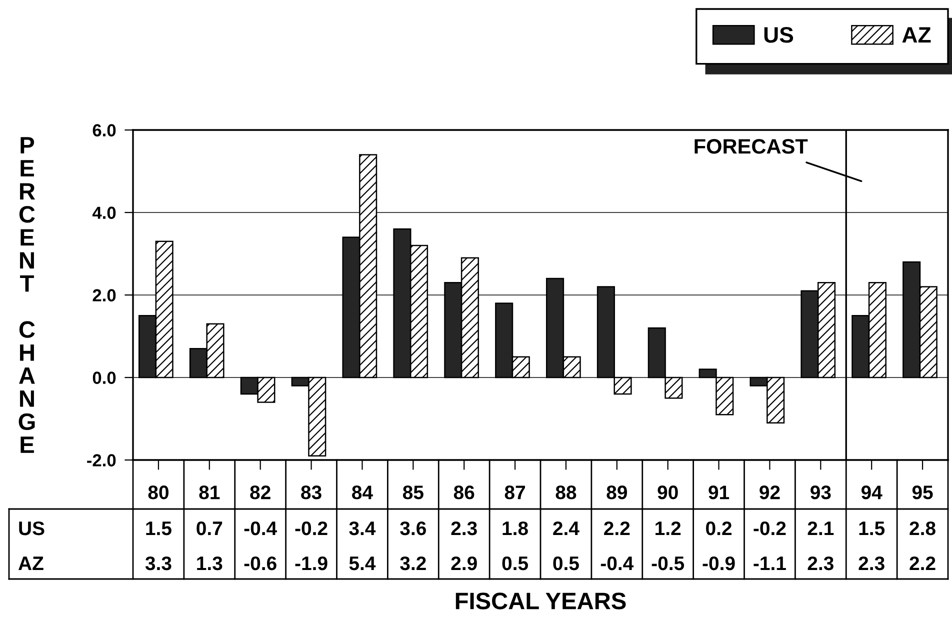 This screenshot has height=618, width=952. Describe the element at coordinates (158, 493) in the screenshot. I see `x-tick-label: 80` at that location.